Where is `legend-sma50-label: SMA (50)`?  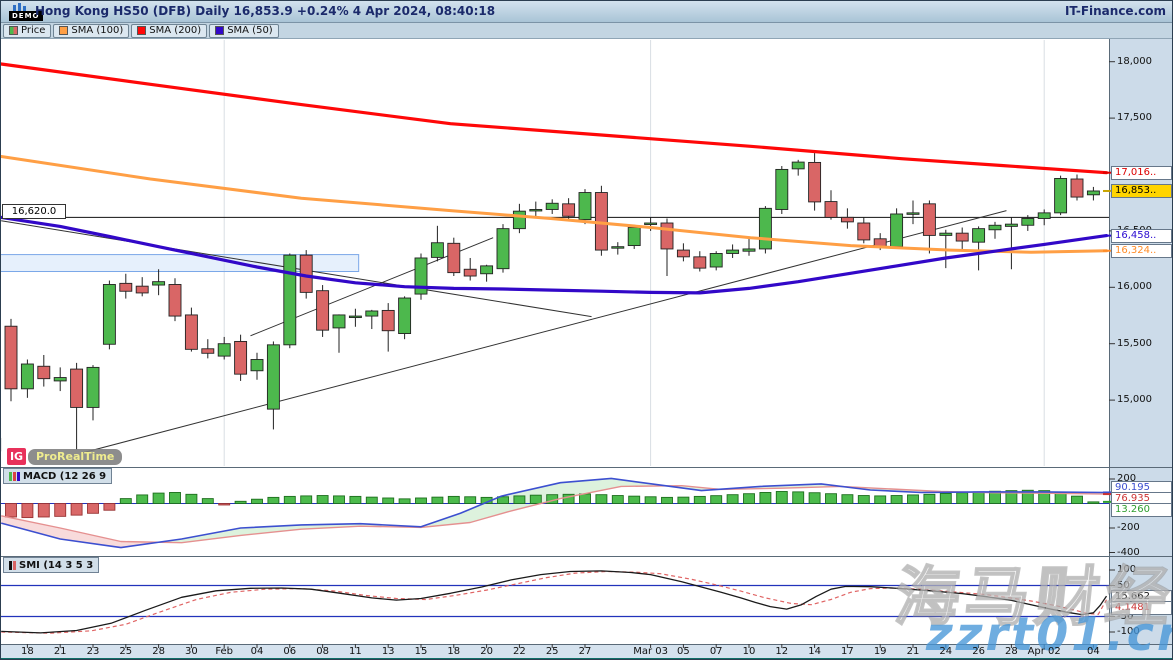
legend-sma50-label: SMA (50) is located at coordinates (250, 30).